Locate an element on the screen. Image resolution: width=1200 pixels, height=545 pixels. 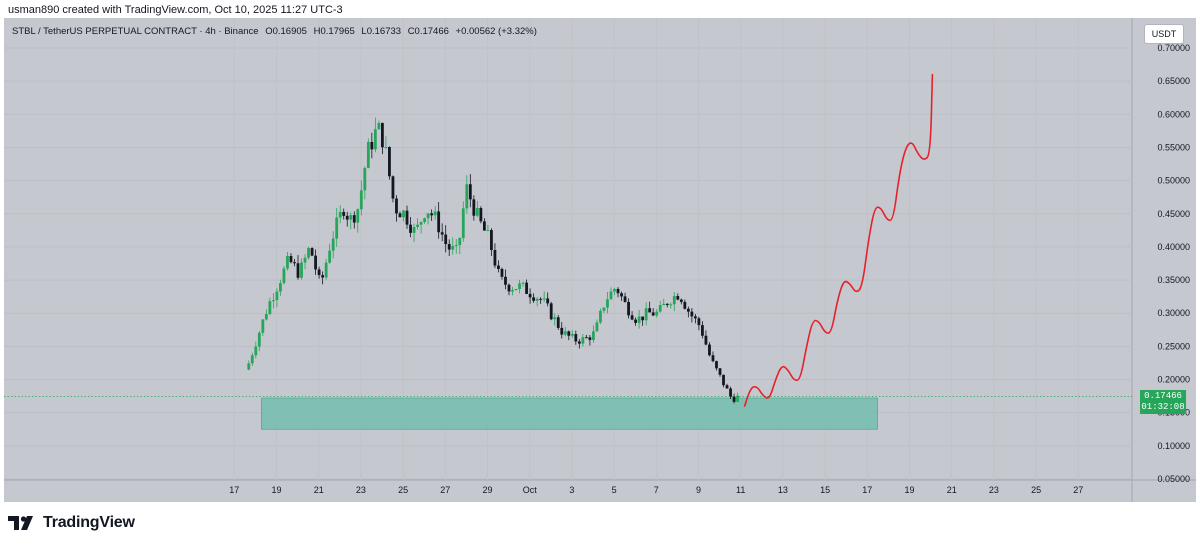
x-tick-label: 13 is located at coordinates (783, 490).